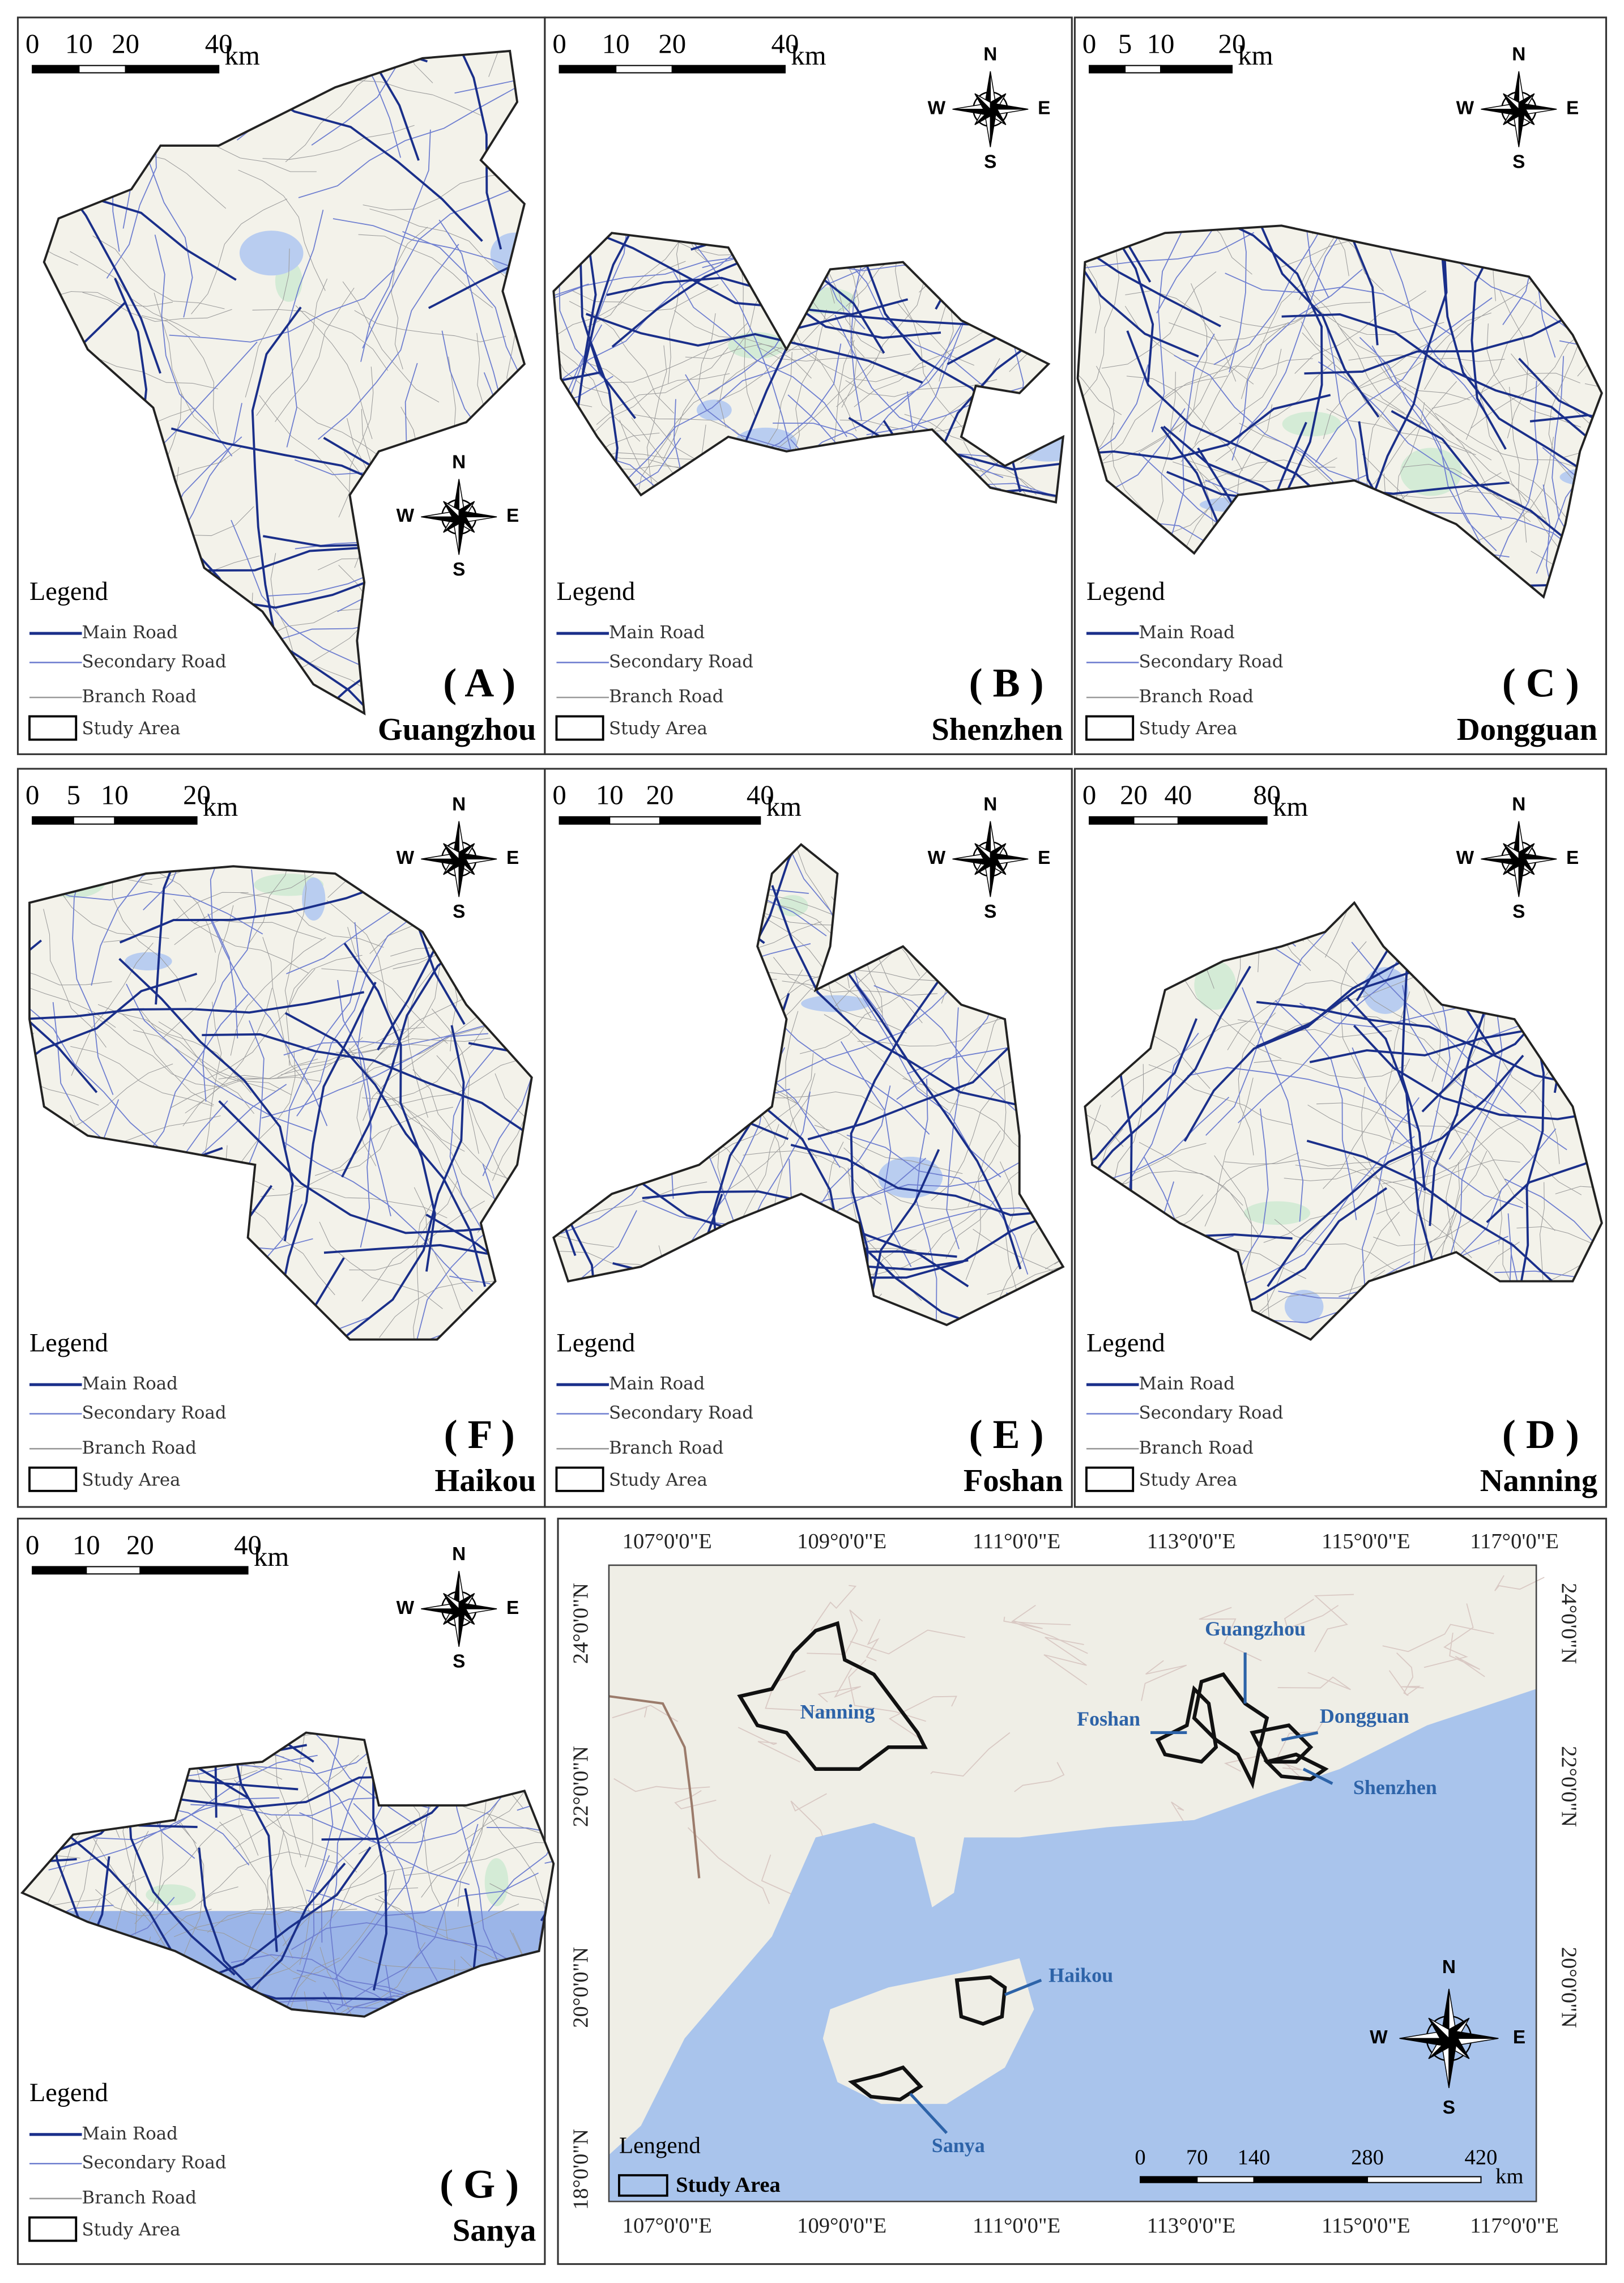  I want to click on latitude-label: 18°0'0"N, so click(581, 2169).